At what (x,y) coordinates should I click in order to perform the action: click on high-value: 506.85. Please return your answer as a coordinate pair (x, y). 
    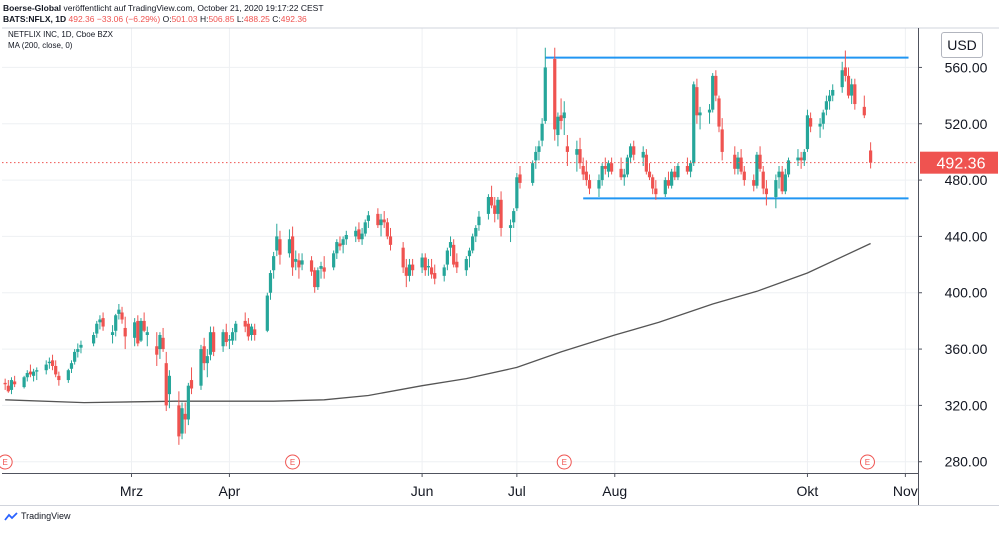
    Looking at the image, I should click on (221, 19).